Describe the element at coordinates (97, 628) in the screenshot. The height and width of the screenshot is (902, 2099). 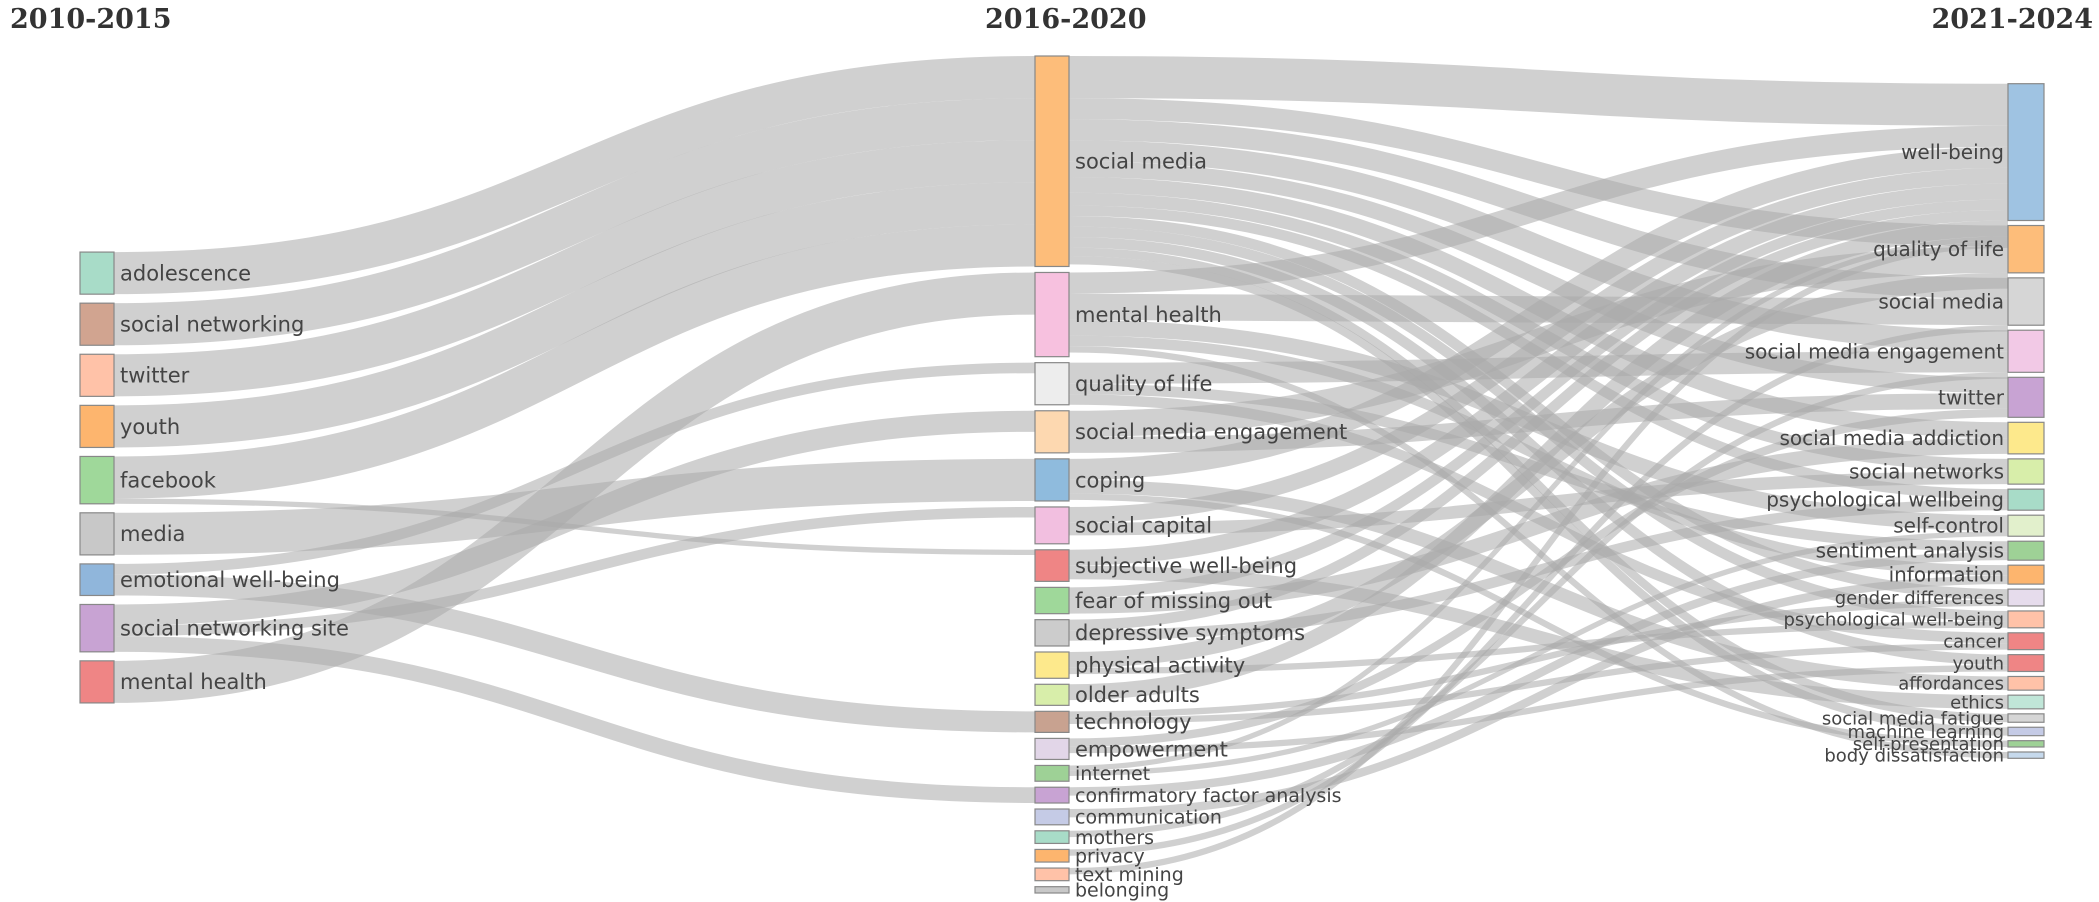
I see `node-col1-social-networking-site` at that location.